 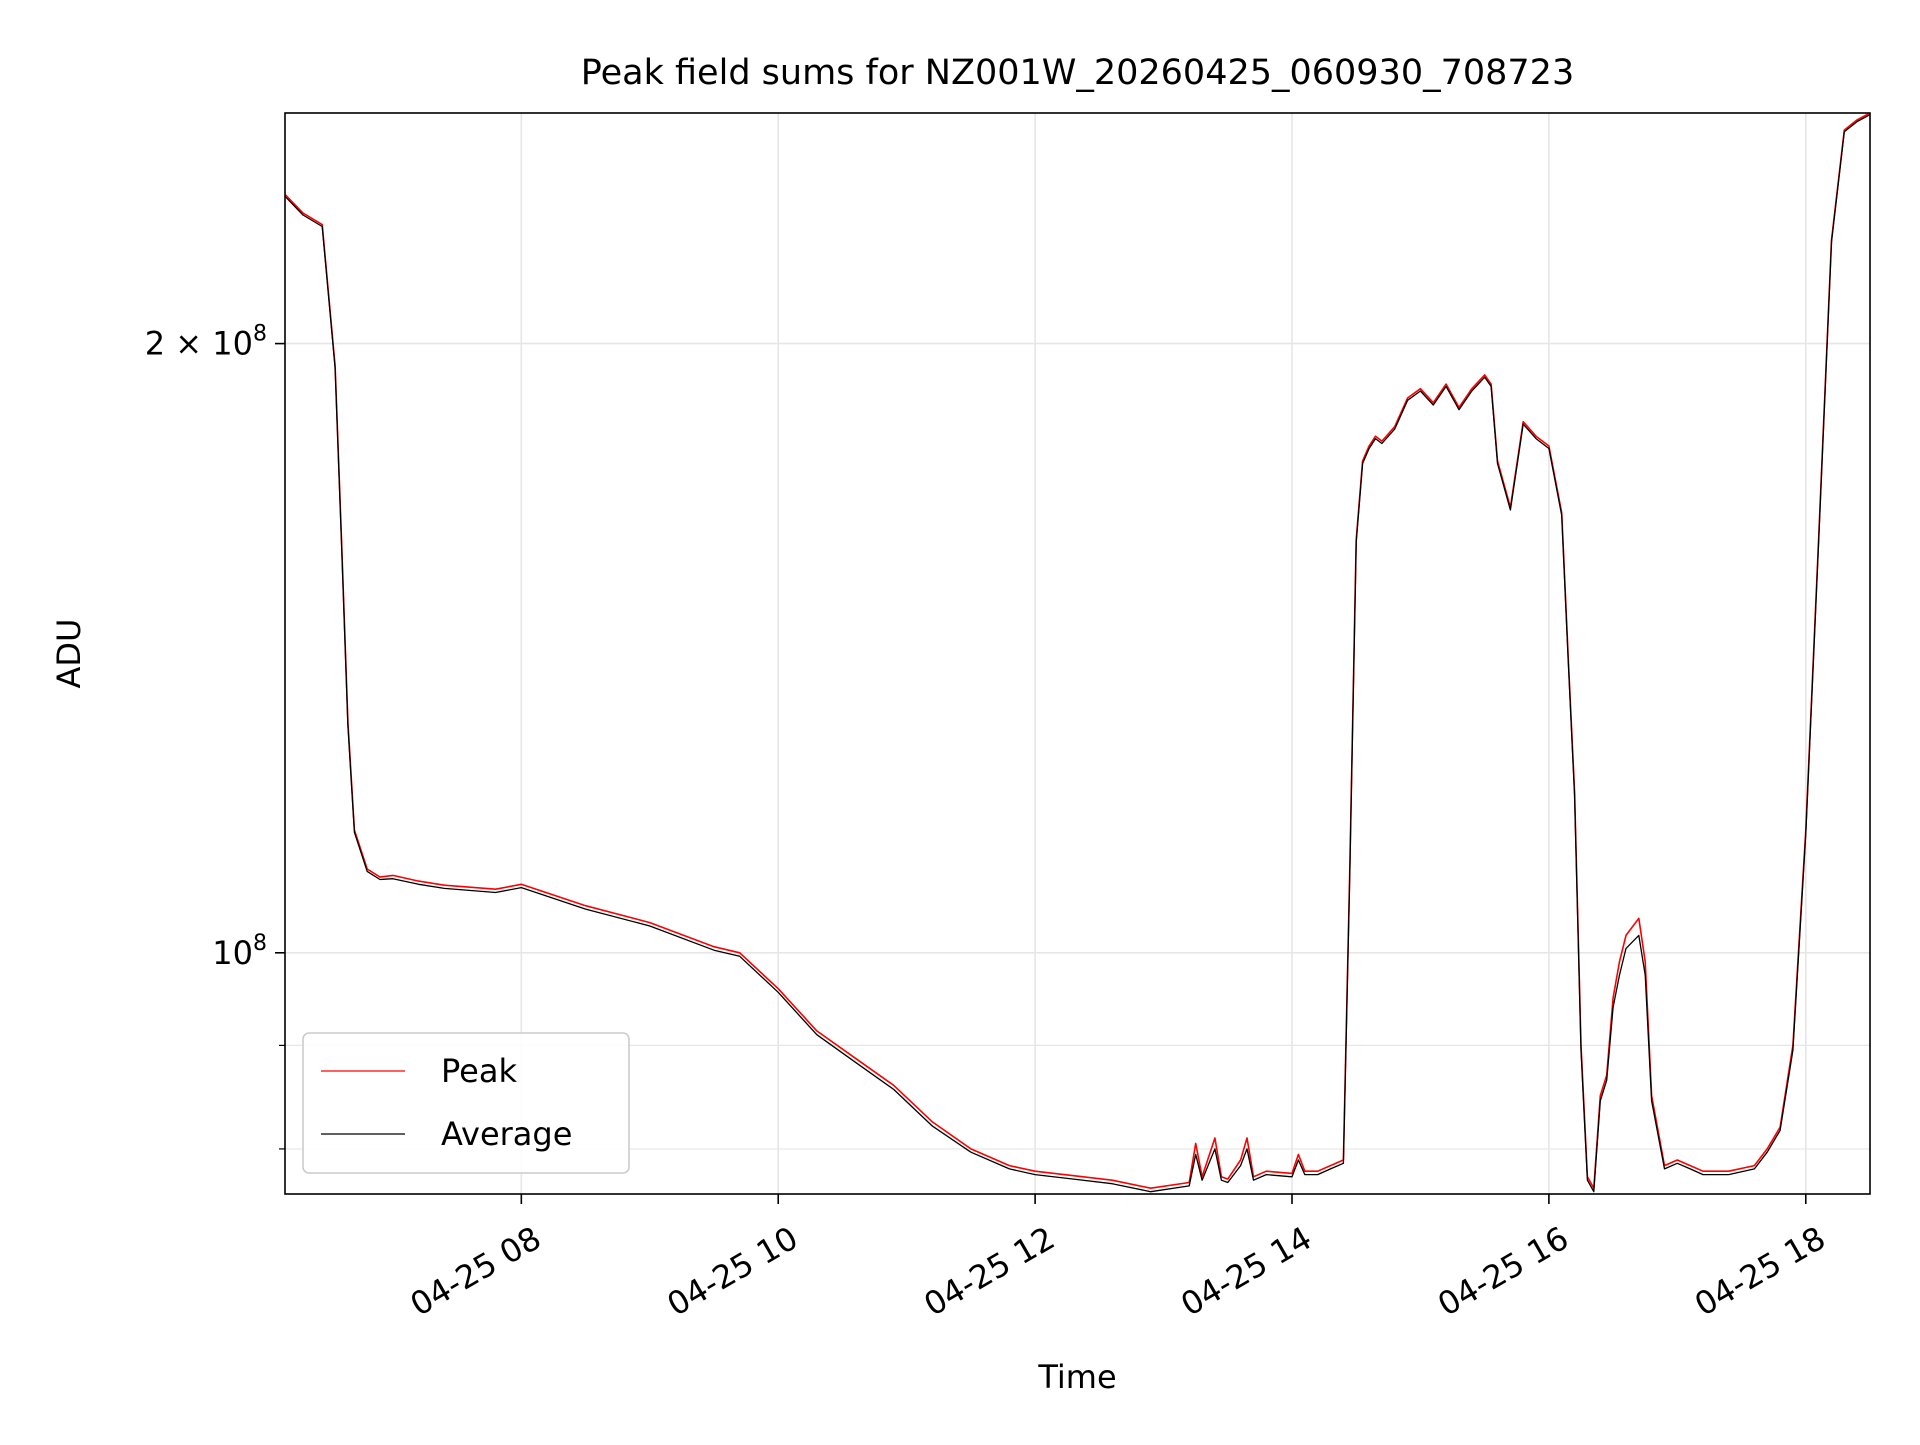 What do you see at coordinates (1076, 1377) in the screenshot?
I see `x-axis-label: Time` at bounding box center [1076, 1377].